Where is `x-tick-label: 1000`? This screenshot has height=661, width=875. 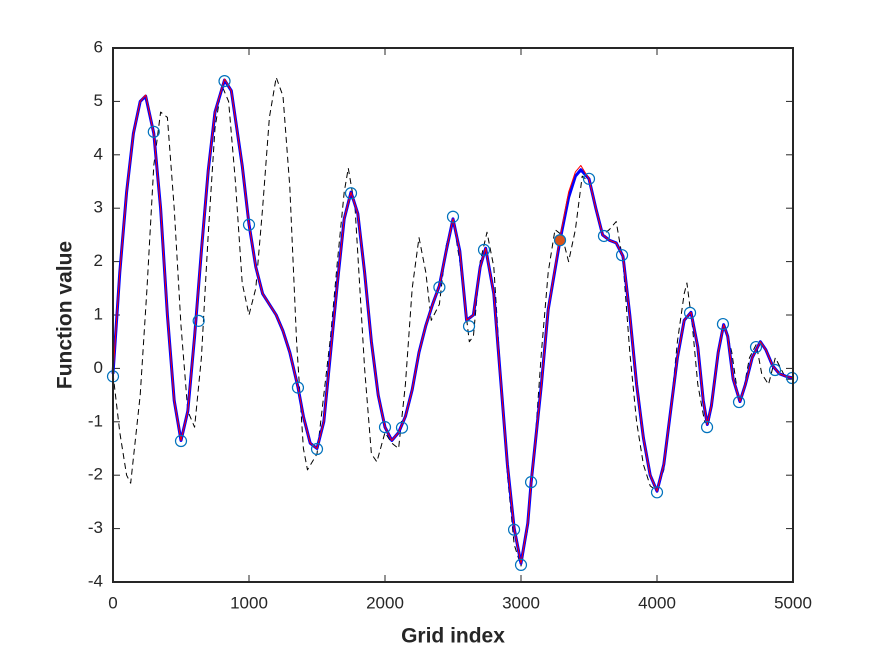 x-tick-label: 1000 is located at coordinates (249, 602).